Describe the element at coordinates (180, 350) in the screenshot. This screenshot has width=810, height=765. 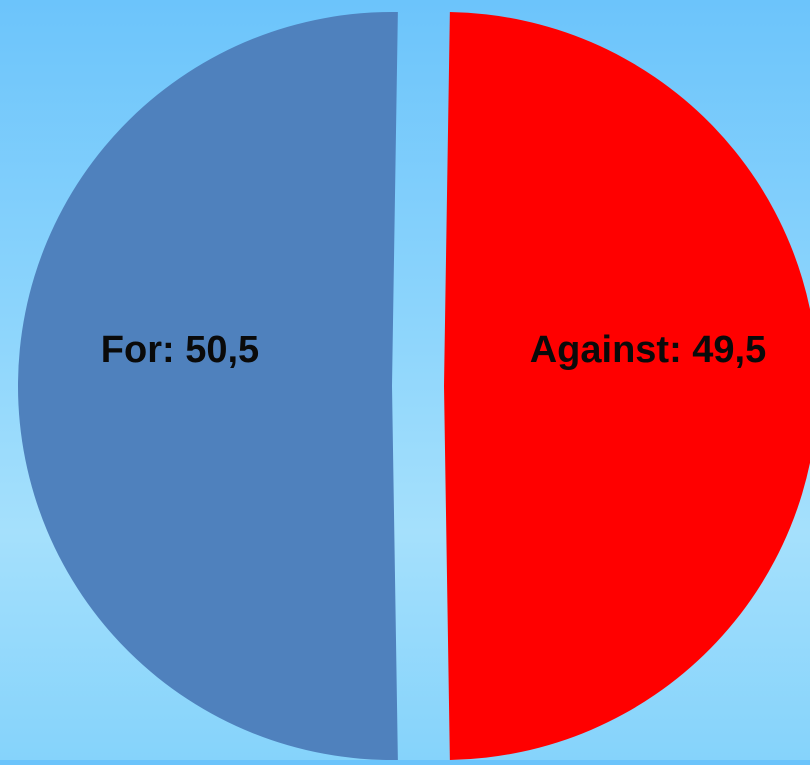
I see `slice-label-for: For: 50,5` at that location.